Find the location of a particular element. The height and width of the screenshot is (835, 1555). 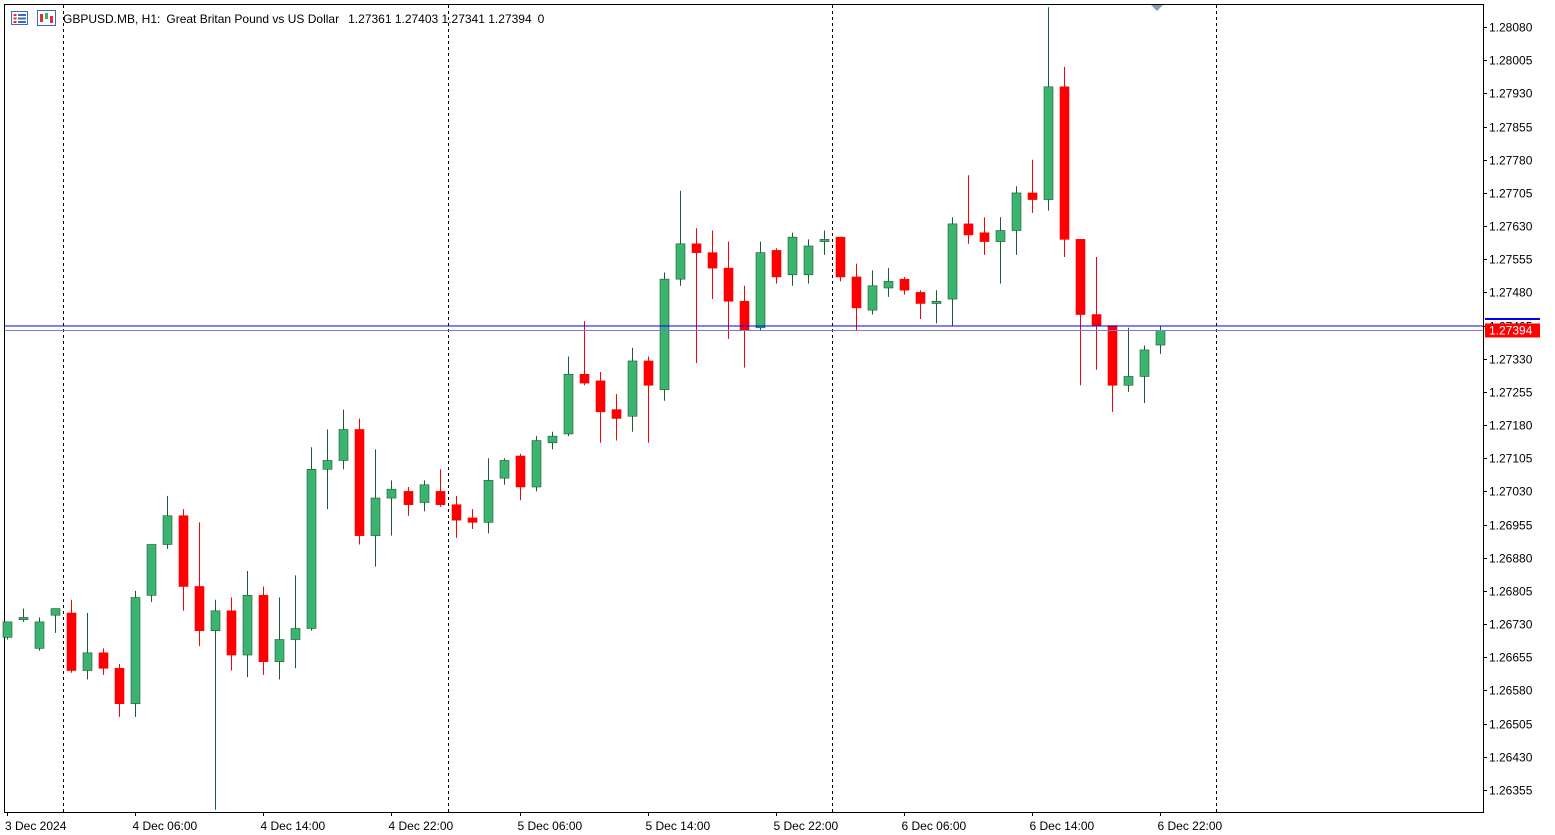

y-tick-label: 1.26355 is located at coordinates (1511, 791).